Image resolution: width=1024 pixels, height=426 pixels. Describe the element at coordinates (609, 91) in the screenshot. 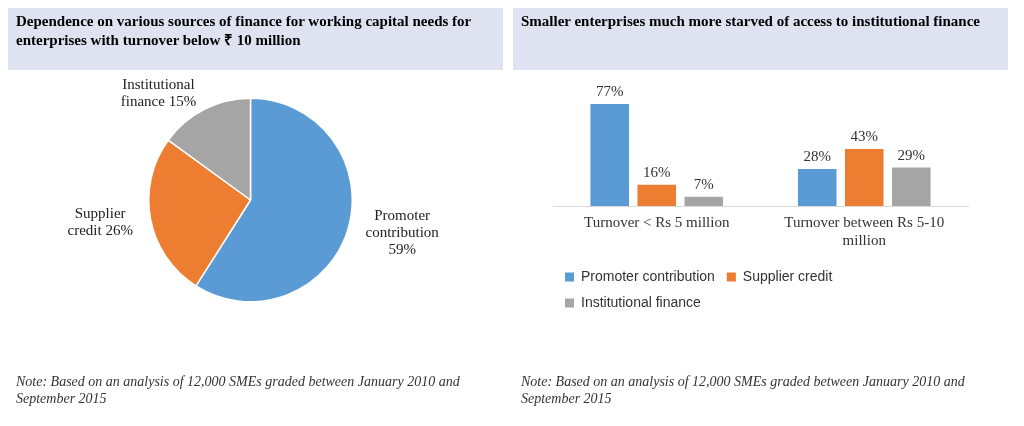

I see `data-label: 77%` at that location.